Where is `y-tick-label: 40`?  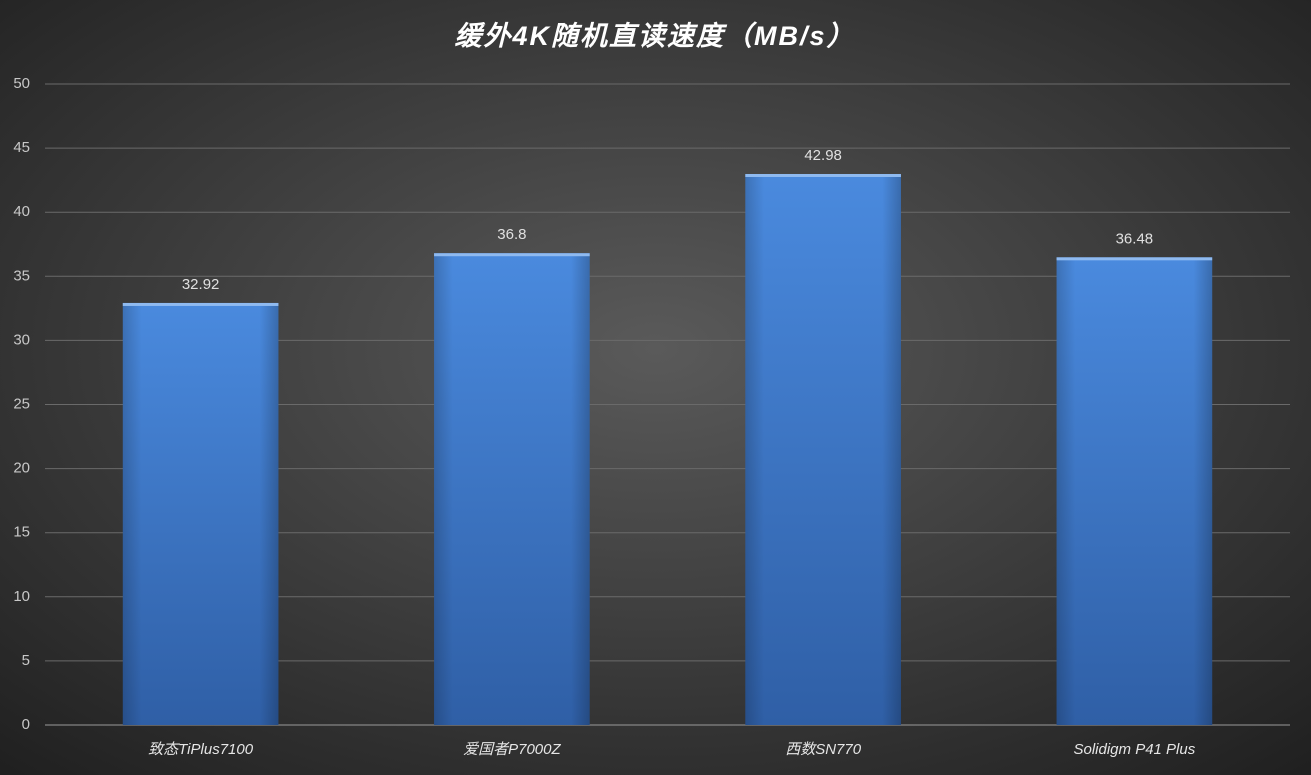
y-tick-label: 40 is located at coordinates (21, 211).